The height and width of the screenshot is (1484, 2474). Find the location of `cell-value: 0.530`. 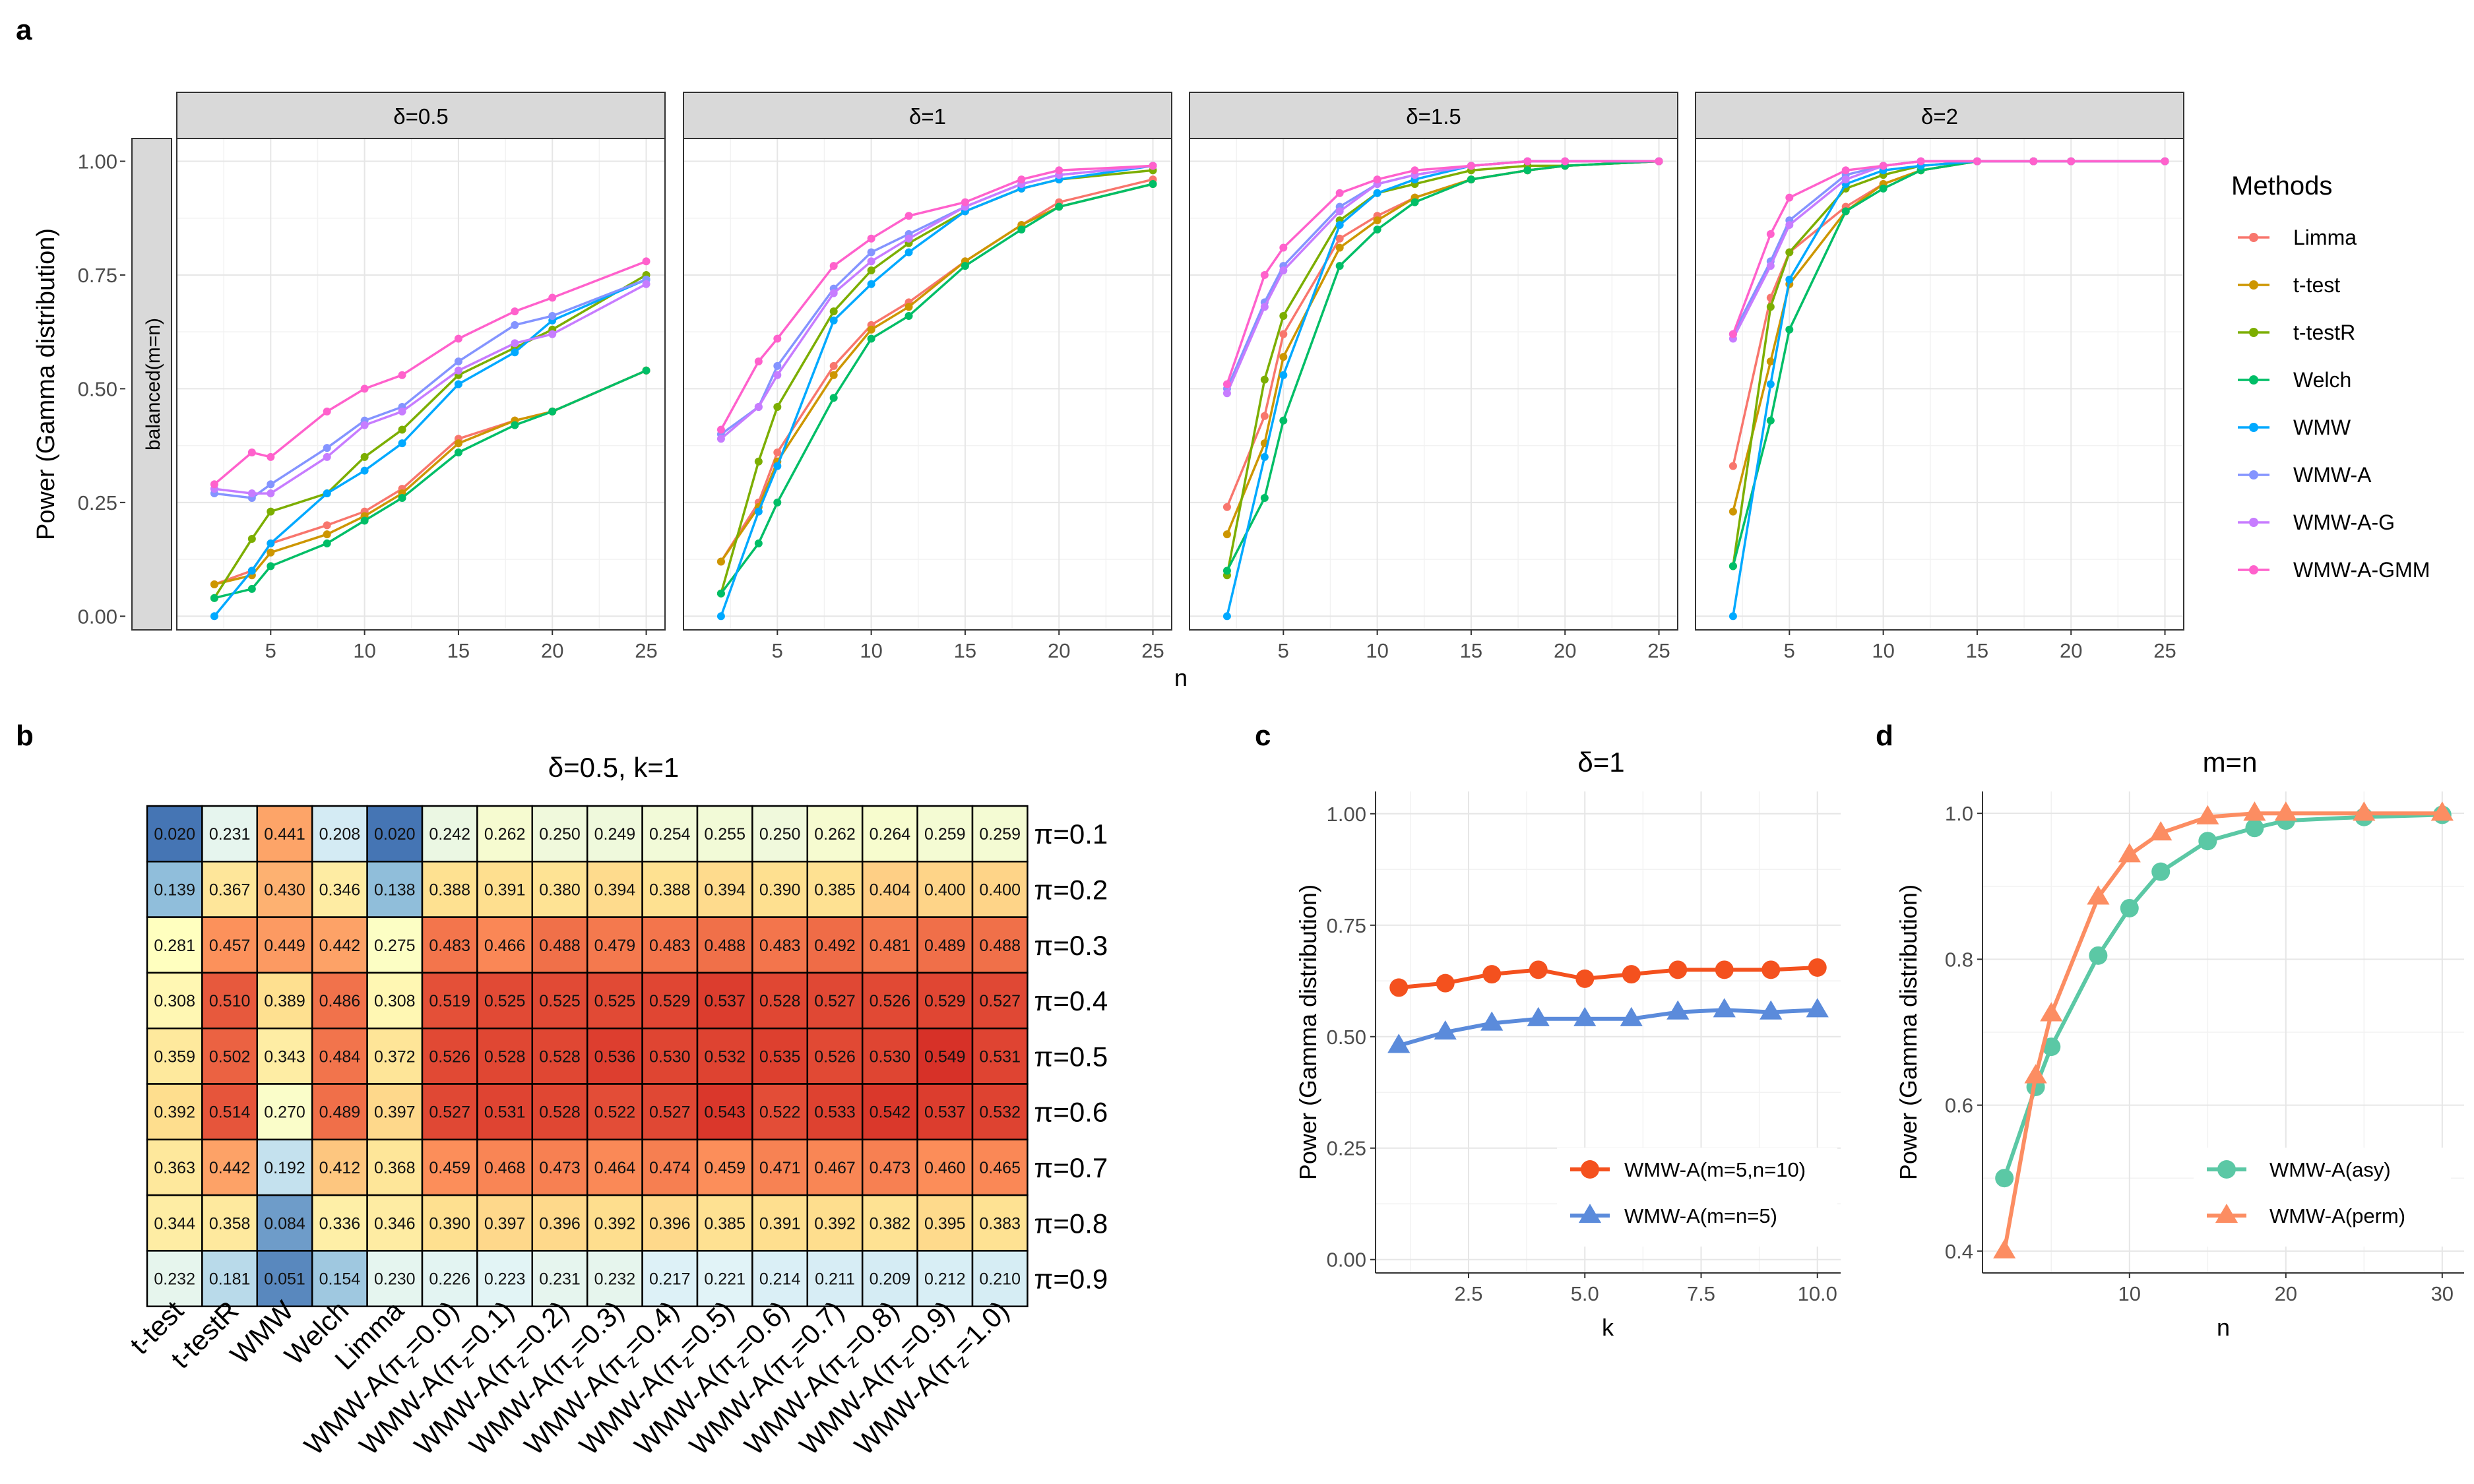

cell-value: 0.530 is located at coordinates (670, 1056).